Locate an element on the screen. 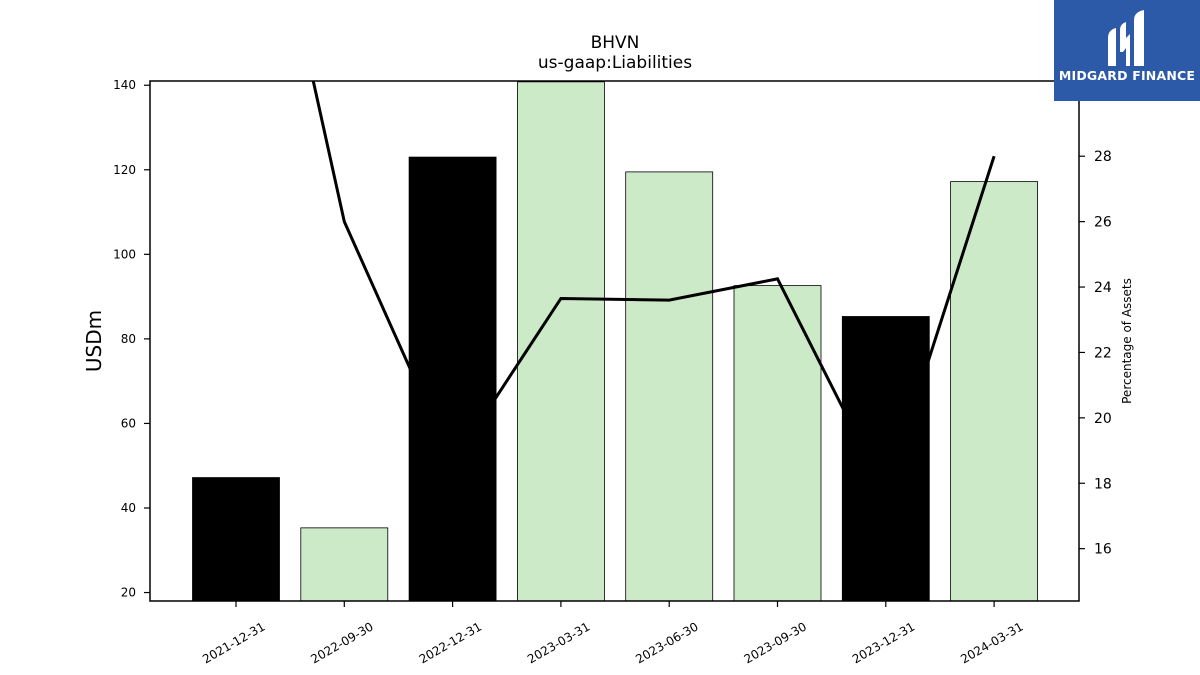  brand-logo: MIDGARD FINANCE is located at coordinates (1127, 50).